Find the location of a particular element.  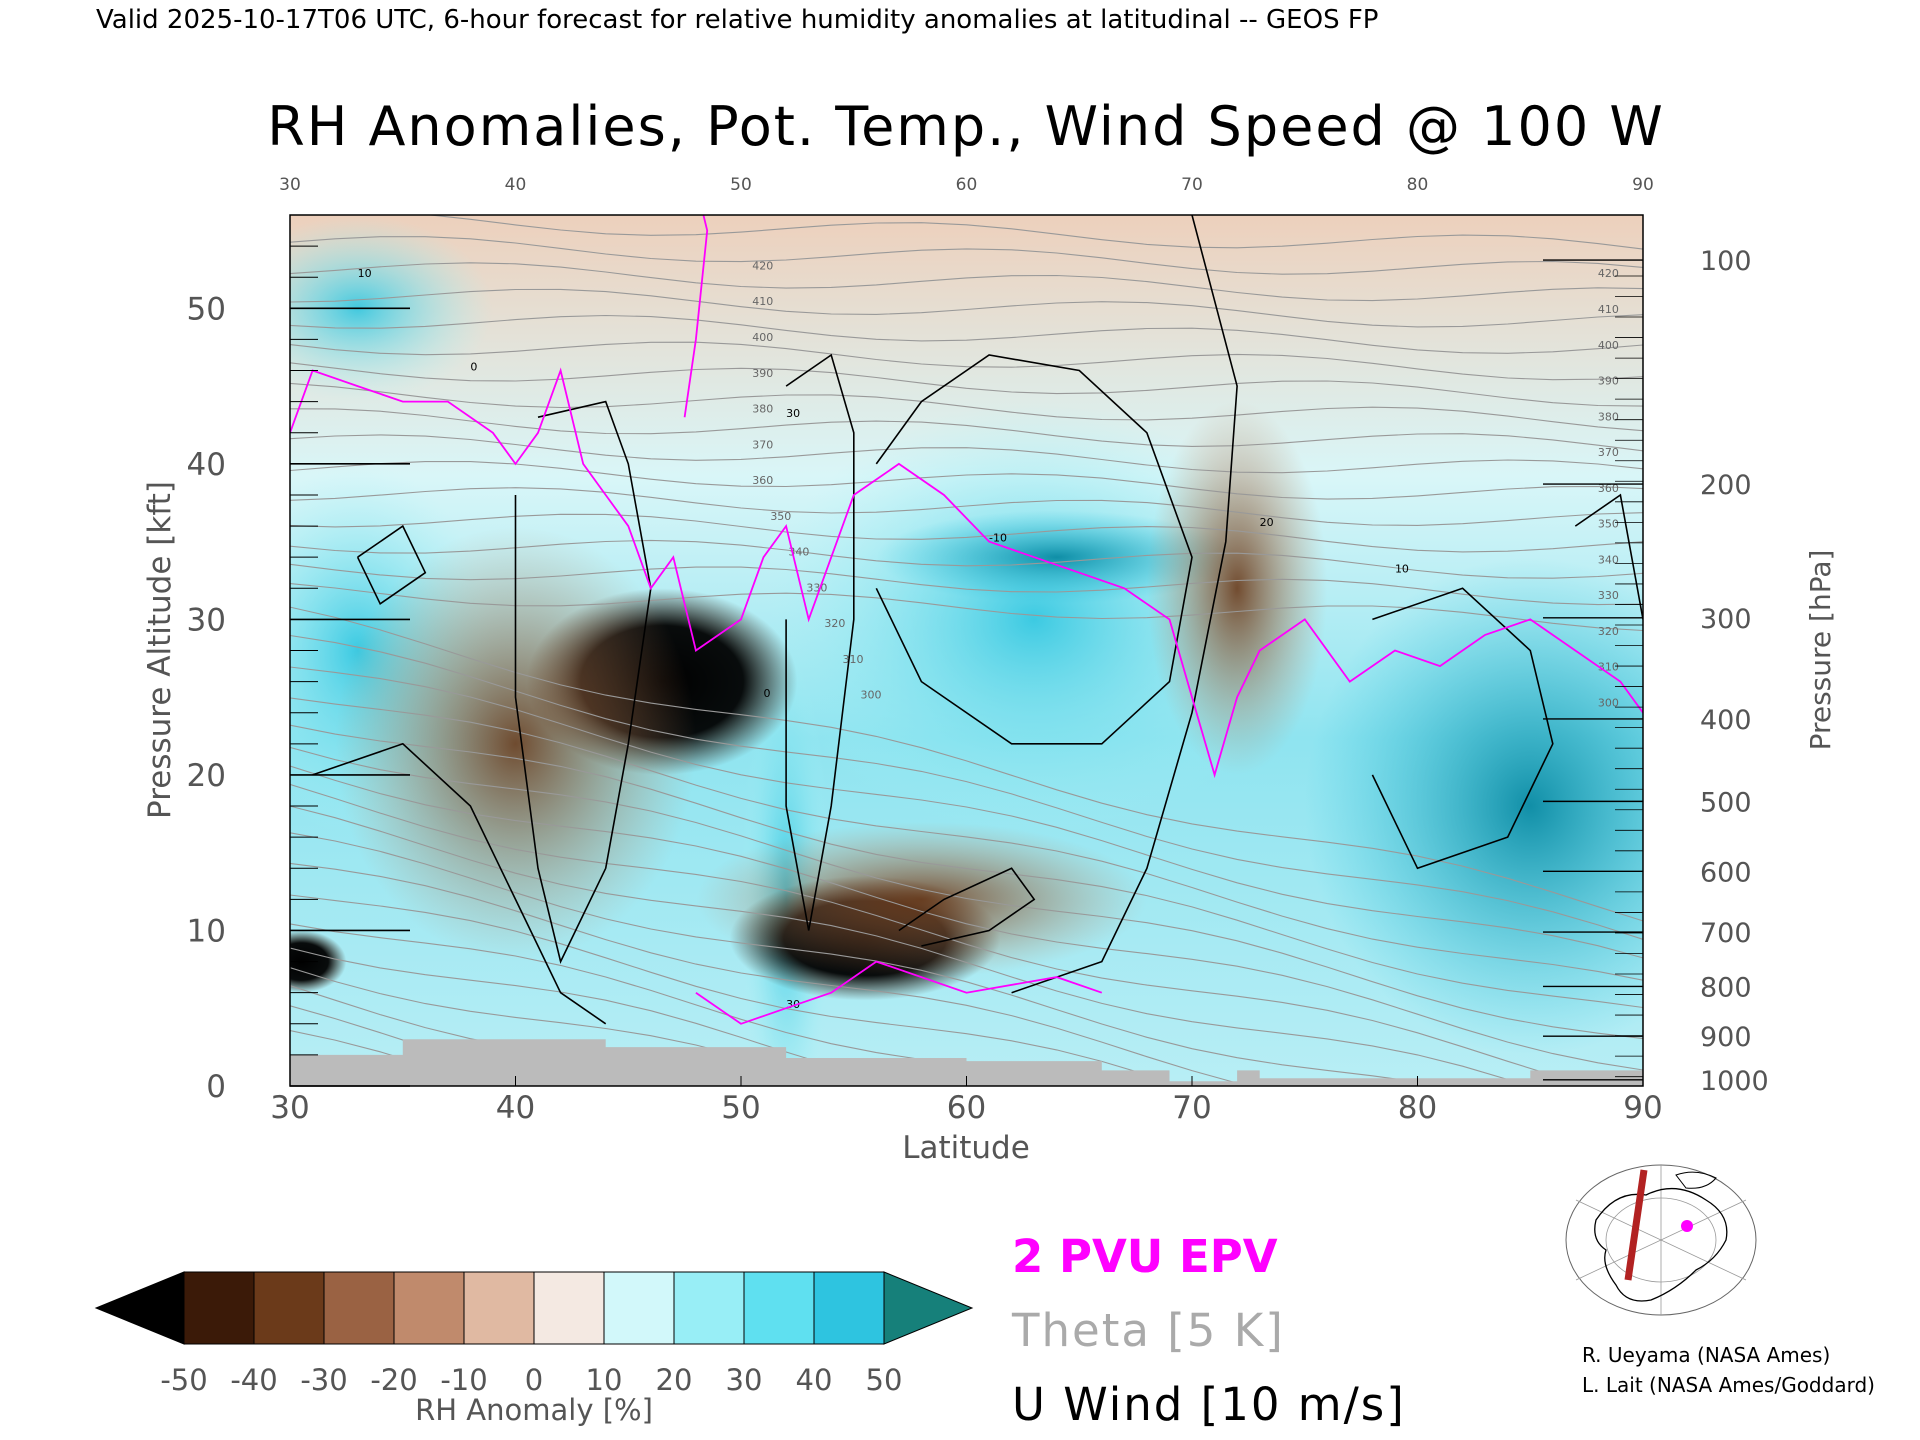

colorbar: -50 -40 -30 -20 -10 0 10 20 30 40 50 is located at coordinates (534, 1334).